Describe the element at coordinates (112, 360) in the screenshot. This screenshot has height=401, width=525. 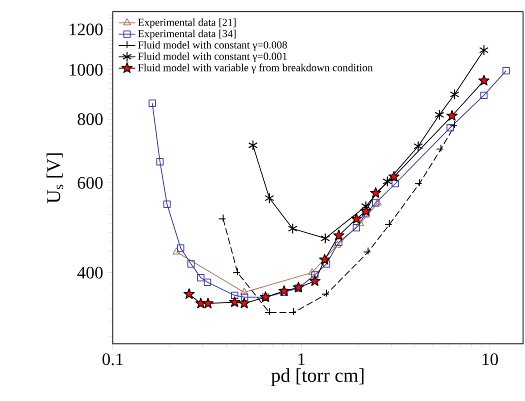
I see `x-tick-label: 0.1` at that location.